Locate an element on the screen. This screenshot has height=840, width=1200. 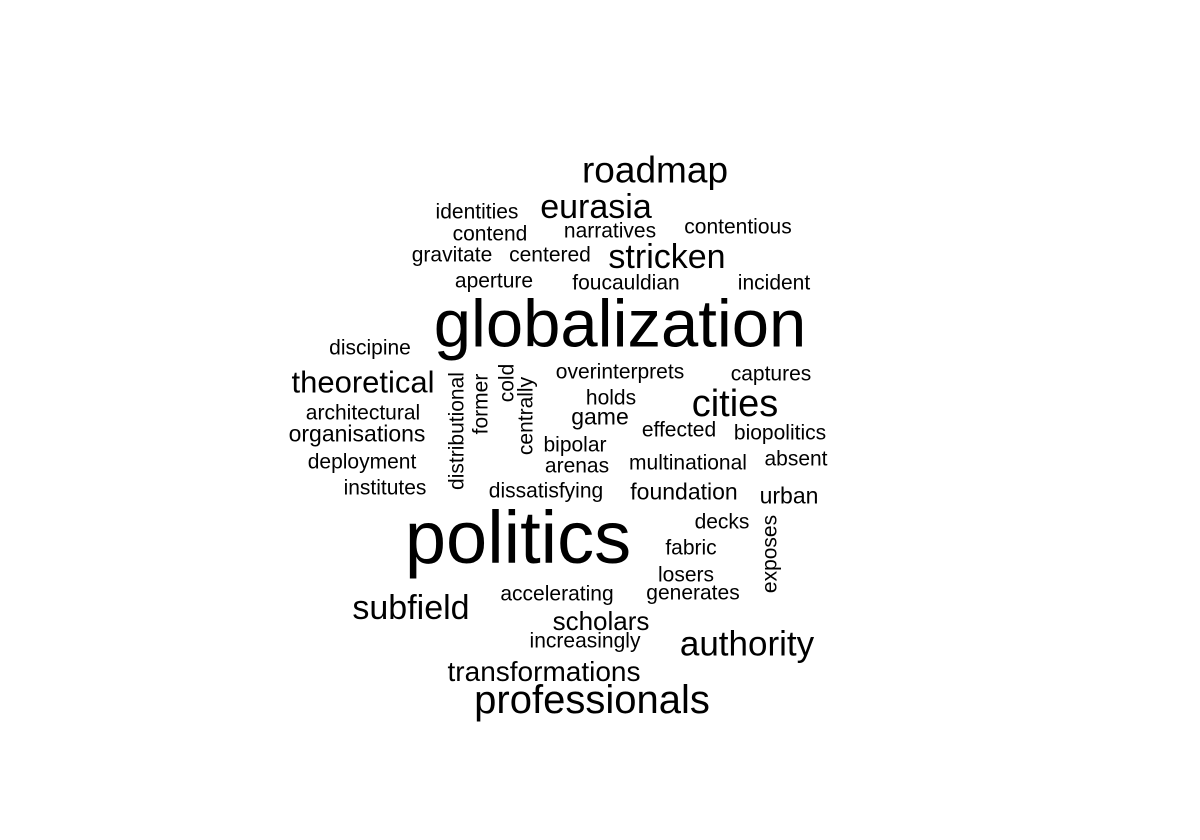
word-decks: decks is located at coordinates (722, 522).